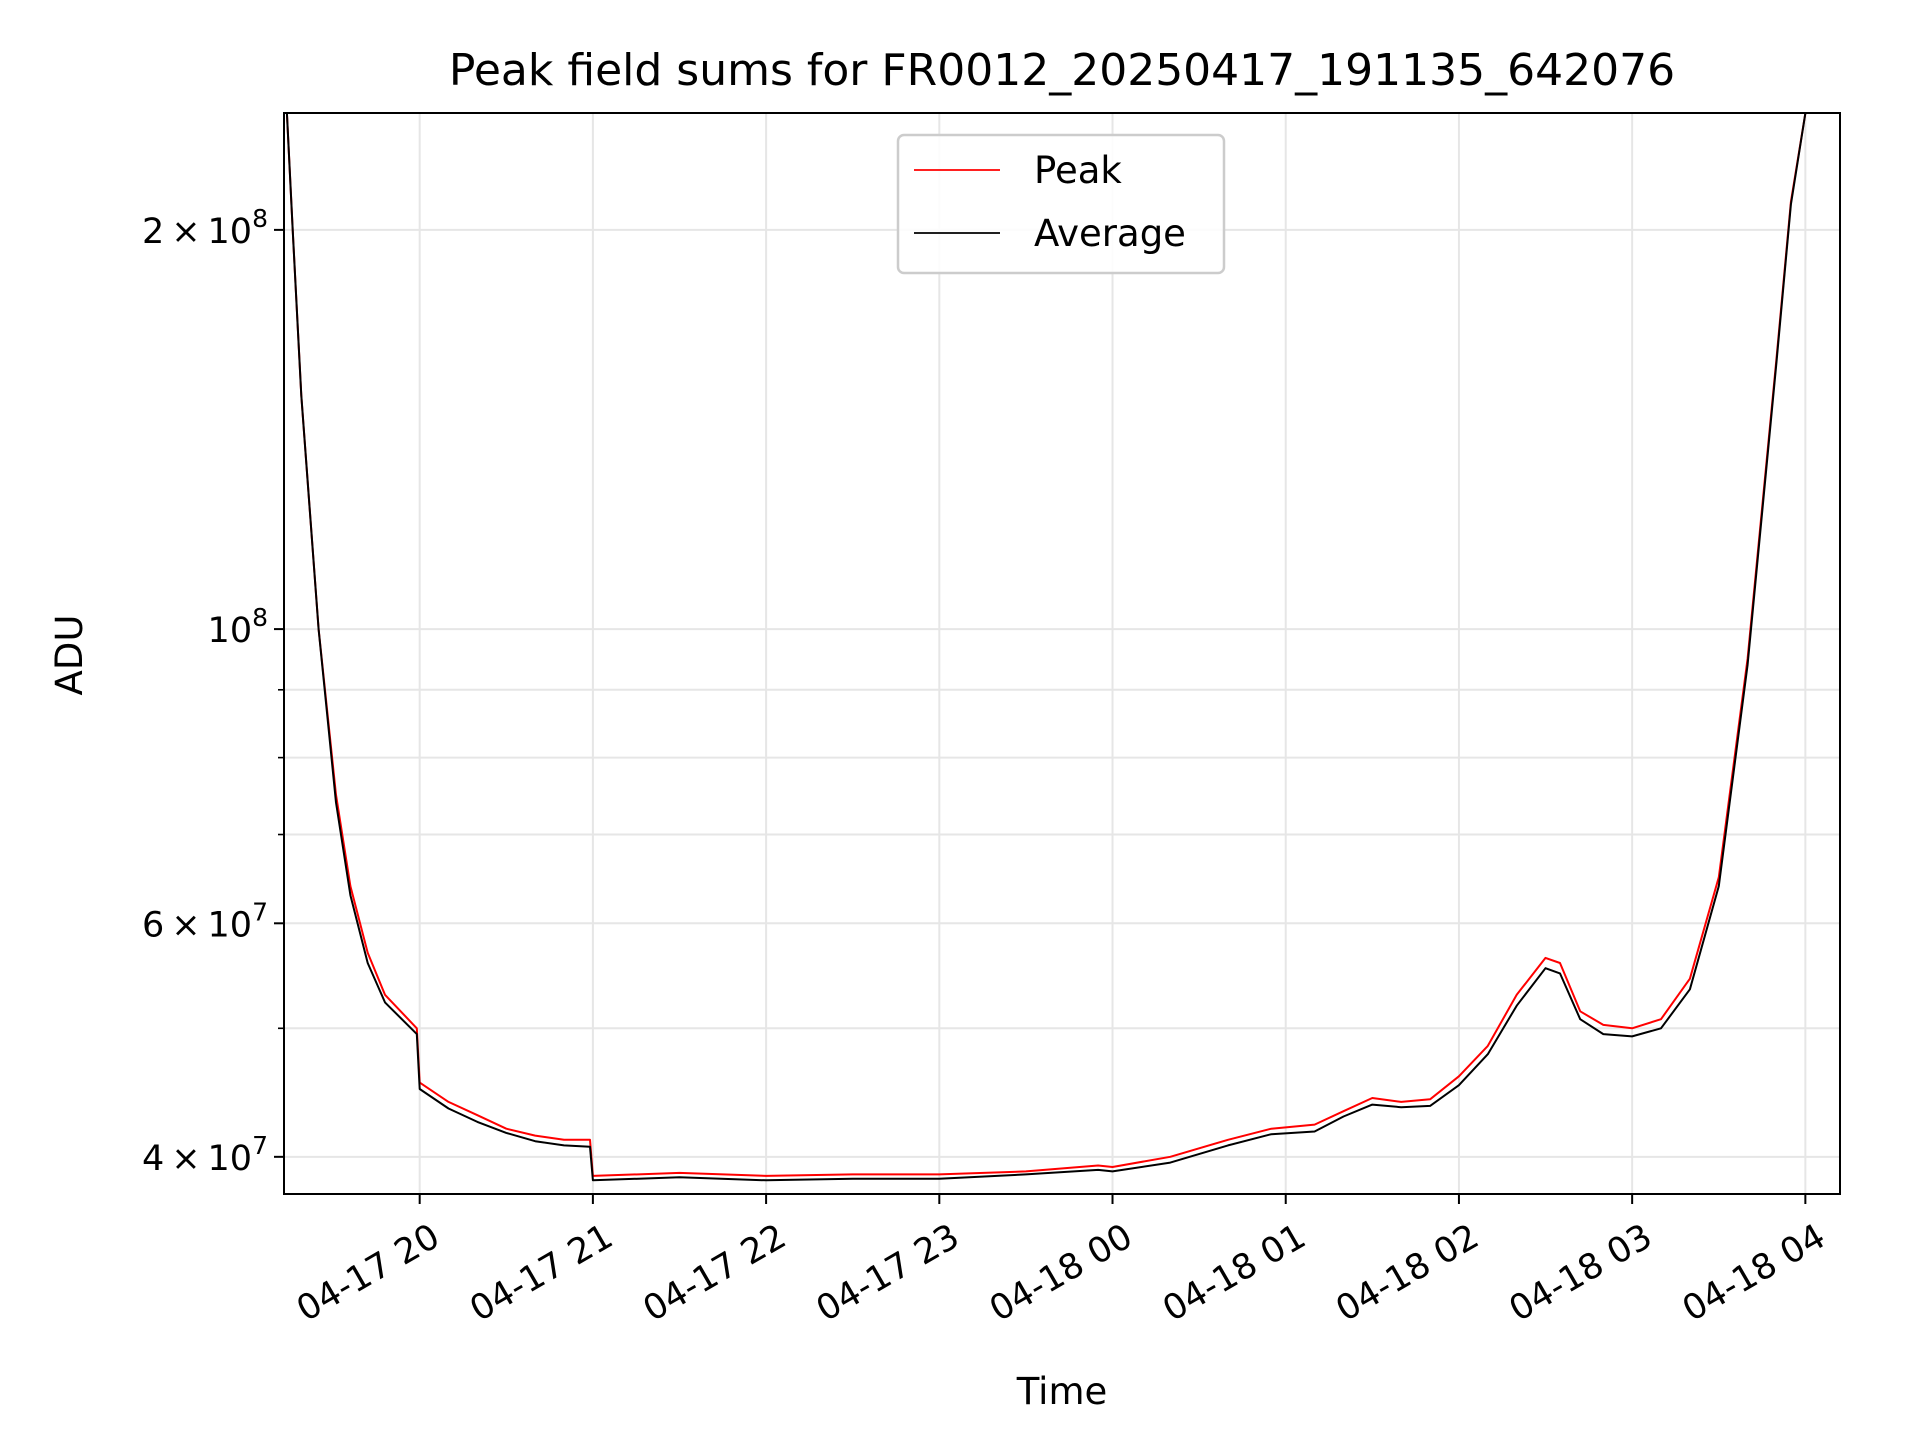 The height and width of the screenshot is (1440, 1920). I want to click on legend: Peak Average, so click(1061, 204).